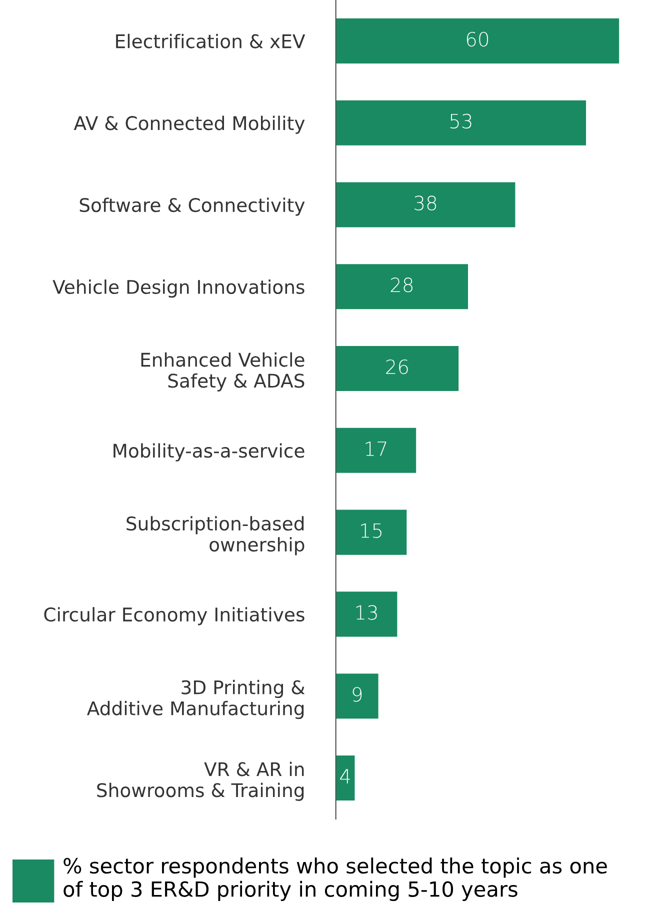 The image size is (665, 915). I want to click on data-label: 53, so click(461, 121).